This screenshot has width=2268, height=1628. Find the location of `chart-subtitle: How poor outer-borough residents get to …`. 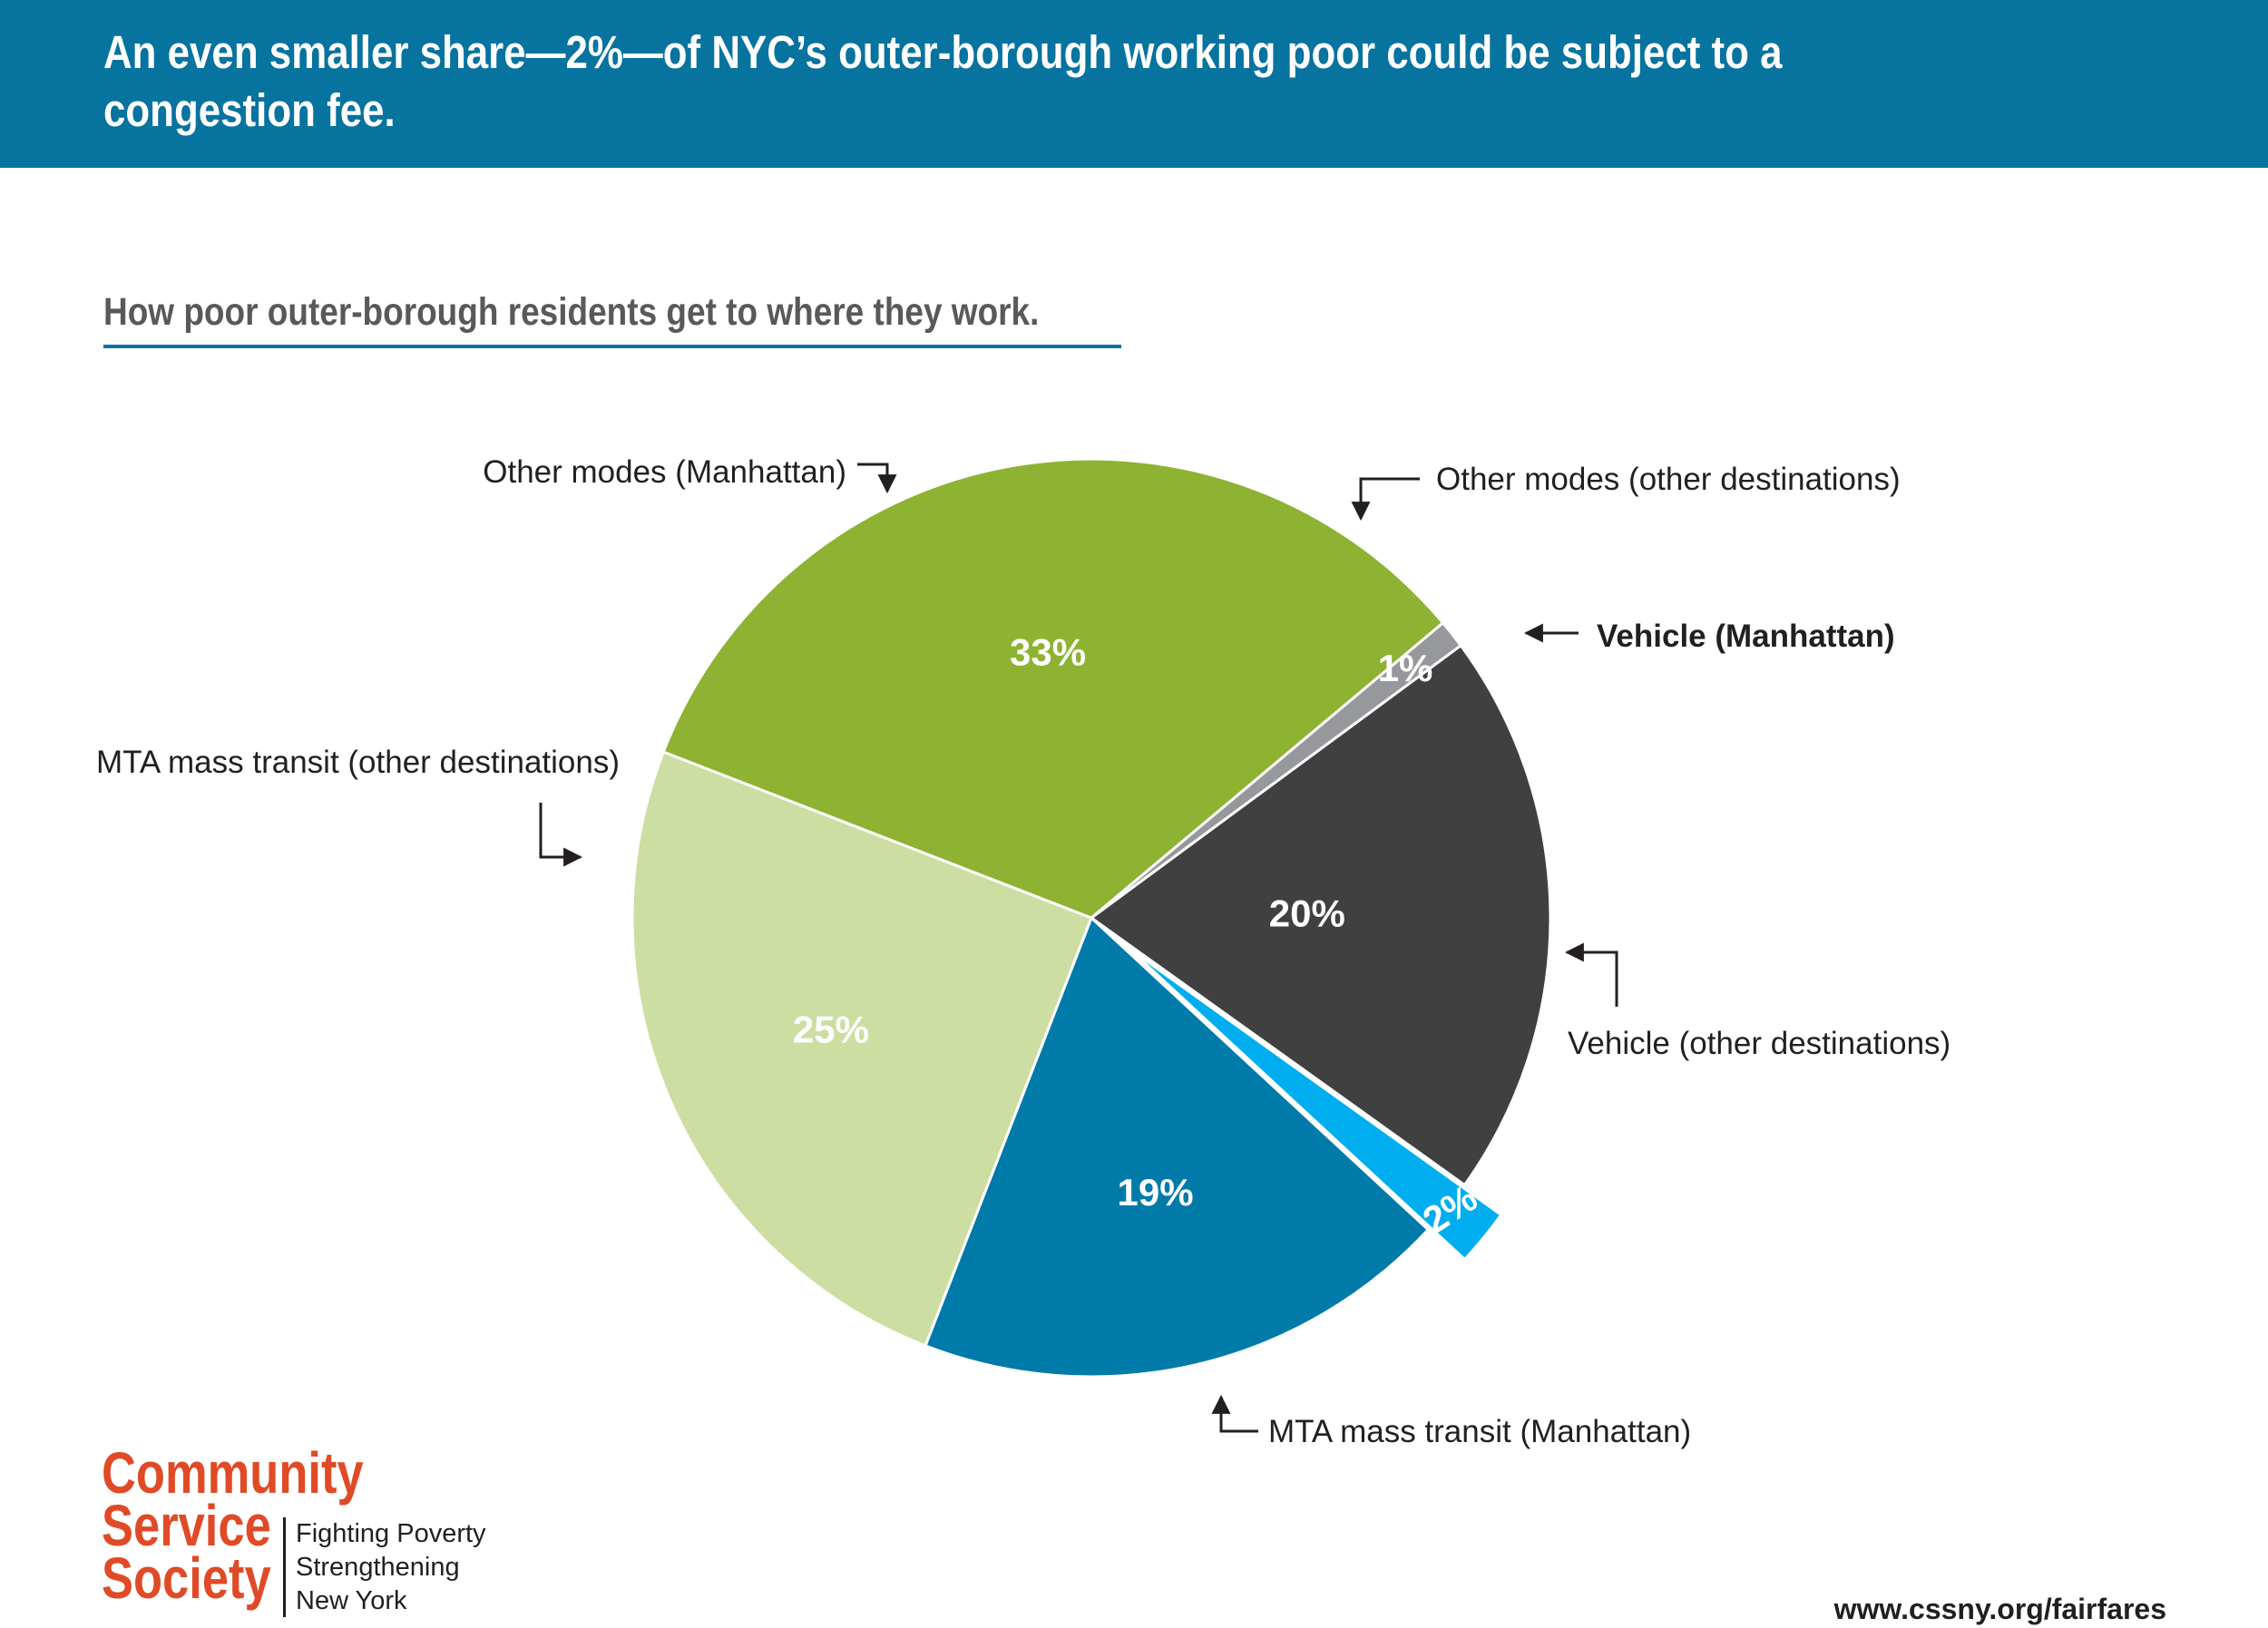

chart-subtitle: How poor outer-borough residents get to … is located at coordinates (571, 312).